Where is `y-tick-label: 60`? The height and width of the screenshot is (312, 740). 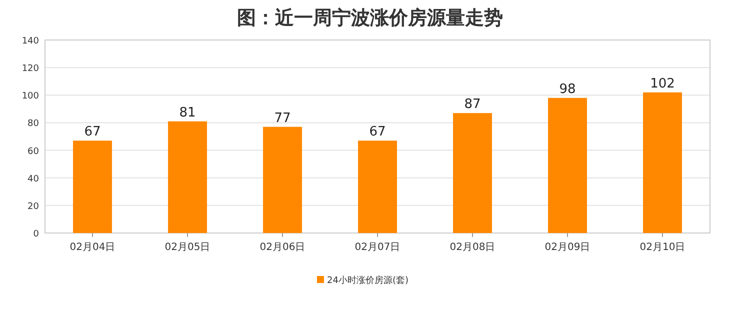 y-tick-label: 60 is located at coordinates (34, 151).